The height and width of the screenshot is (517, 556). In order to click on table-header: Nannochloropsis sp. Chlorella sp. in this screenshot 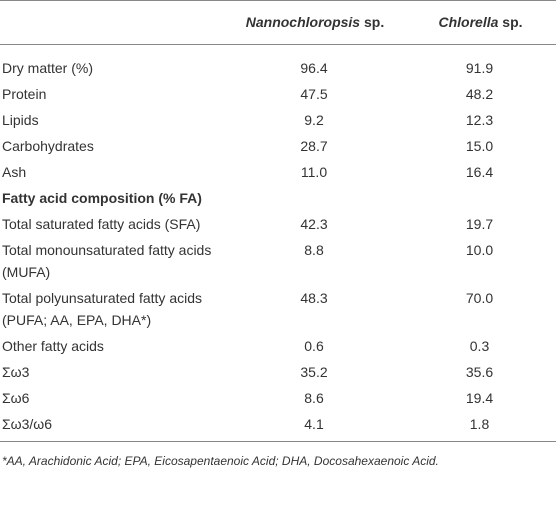, I will do `click(278, 22)`.